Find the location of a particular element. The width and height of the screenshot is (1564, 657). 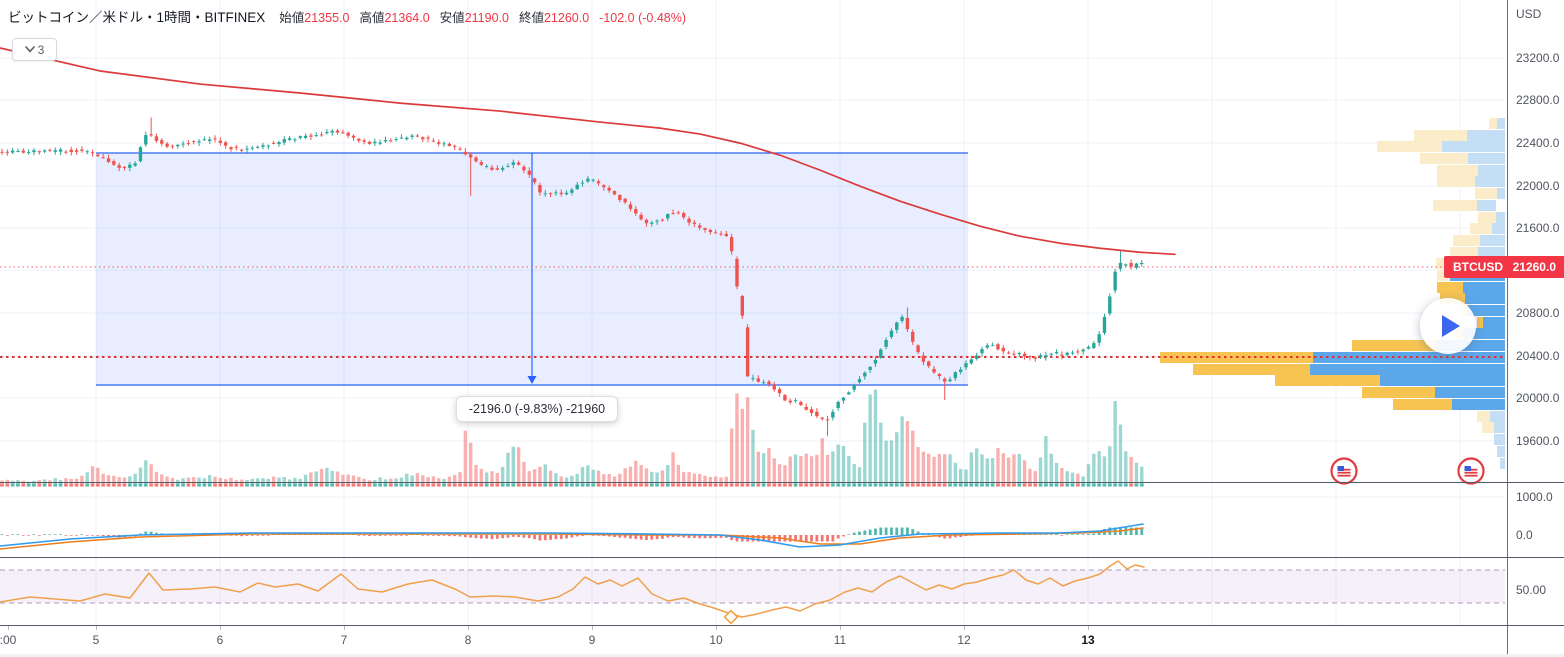

time-tick-label: 12 is located at coordinates (964, 640).